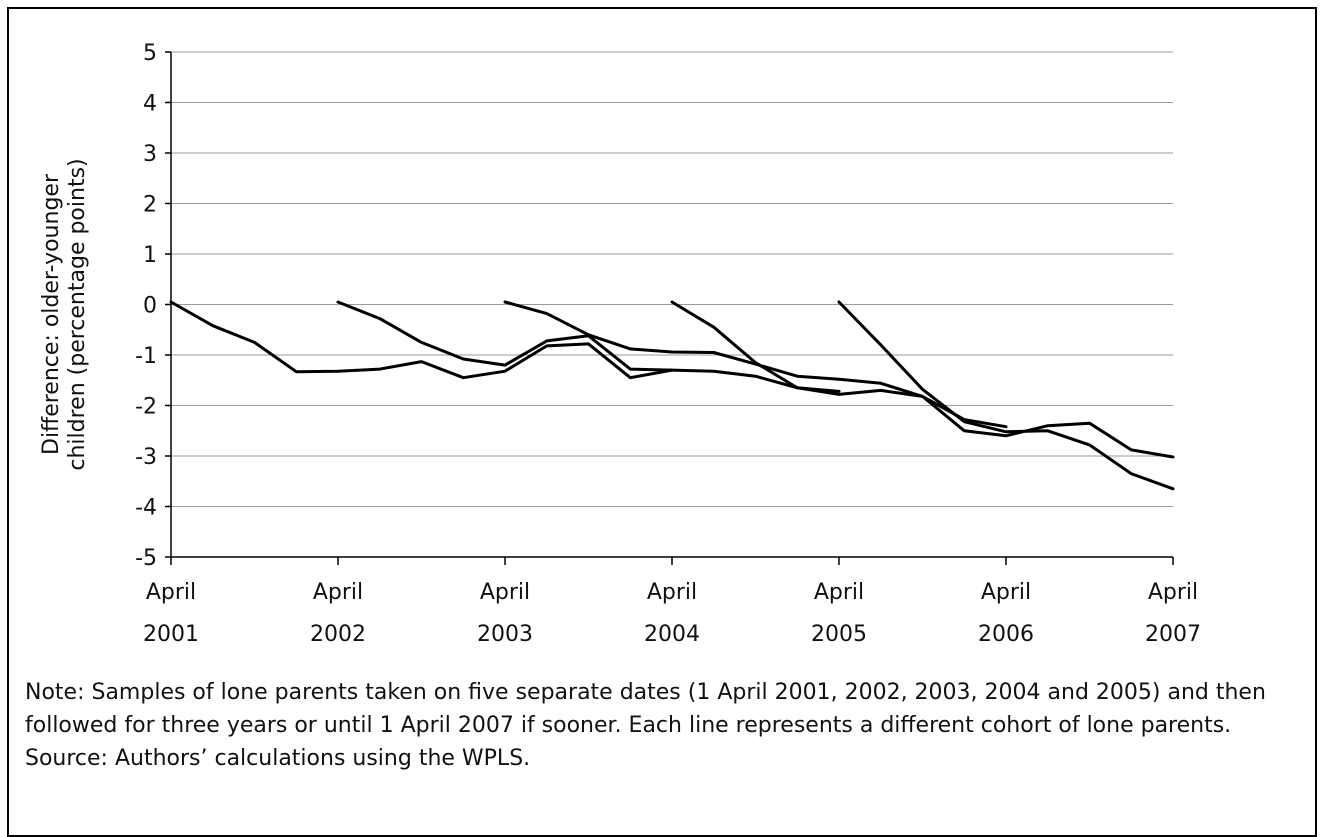 The height and width of the screenshot is (837, 1320). Describe the element at coordinates (146, 508) in the screenshot. I see `y-tick-label: -4` at that location.